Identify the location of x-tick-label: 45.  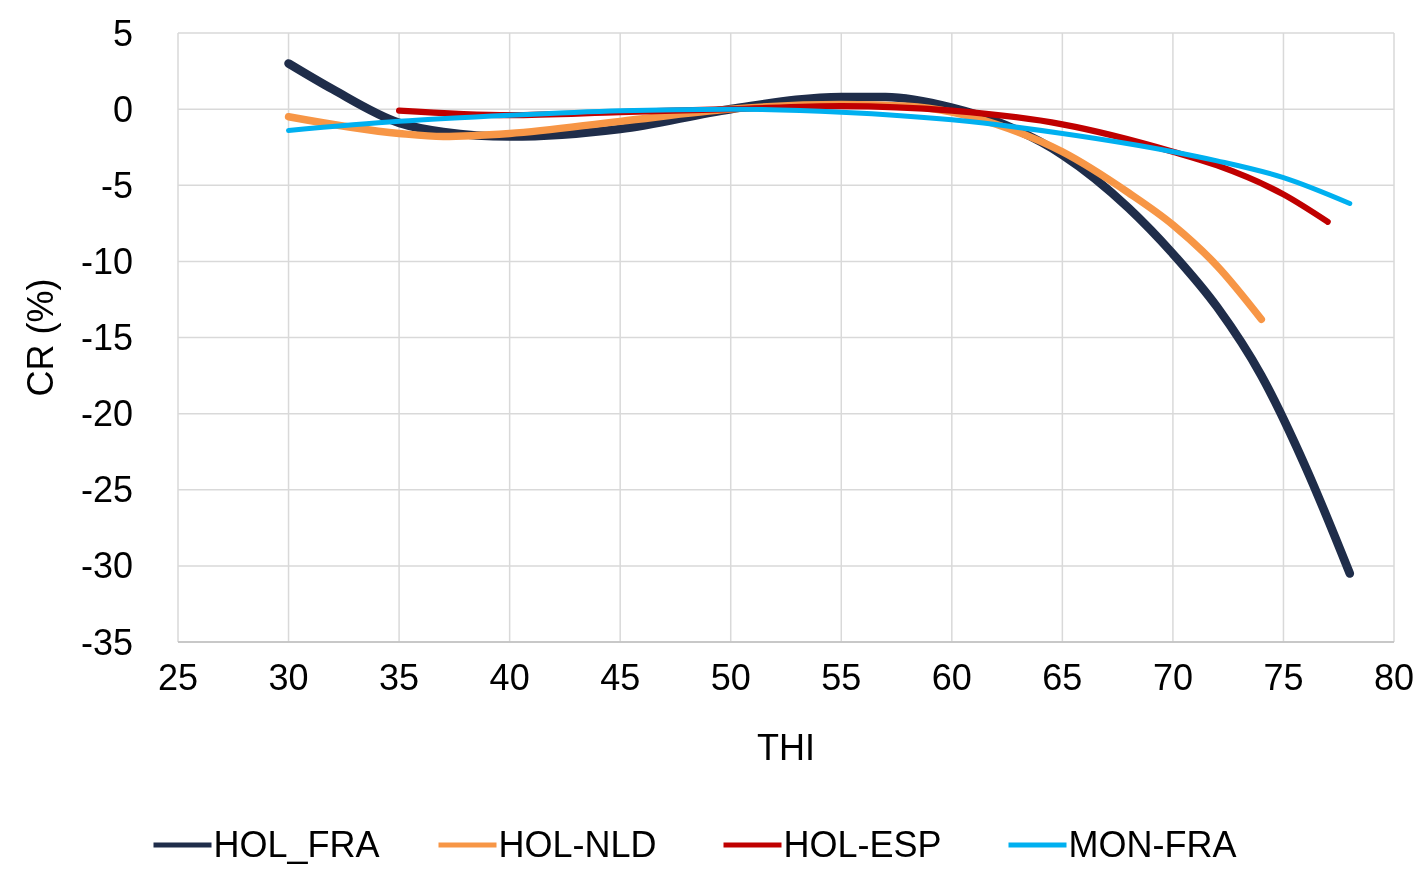
(620, 677).